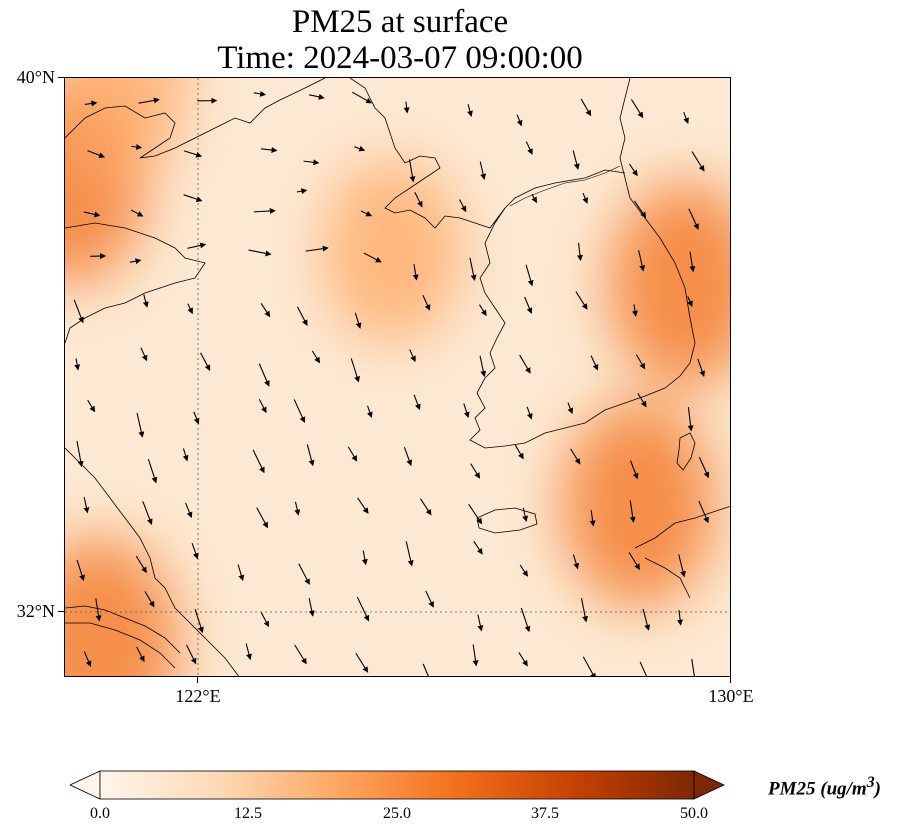 The width and height of the screenshot is (905, 836). I want to click on colorbar-tick-2: 25.0, so click(397, 813).